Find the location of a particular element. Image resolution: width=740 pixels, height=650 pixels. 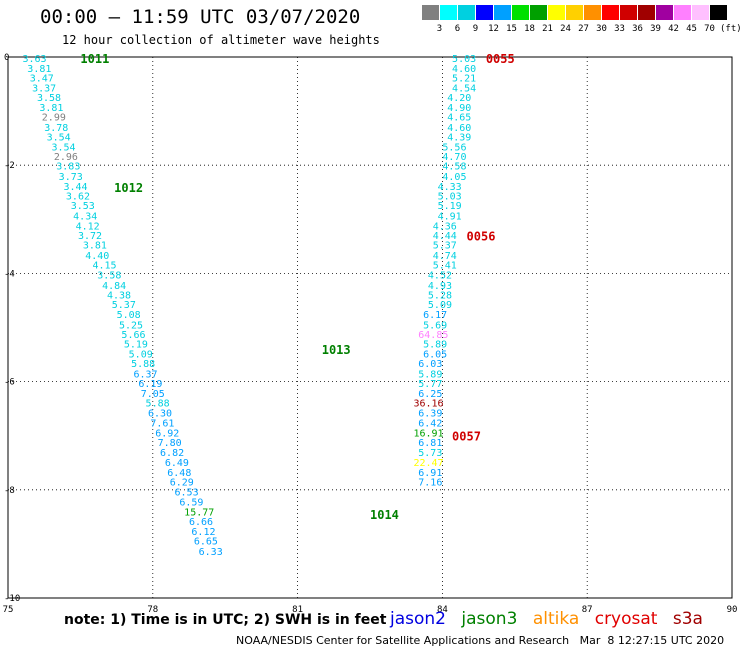

wave-height-value: 5.08 is located at coordinates (129, 315).